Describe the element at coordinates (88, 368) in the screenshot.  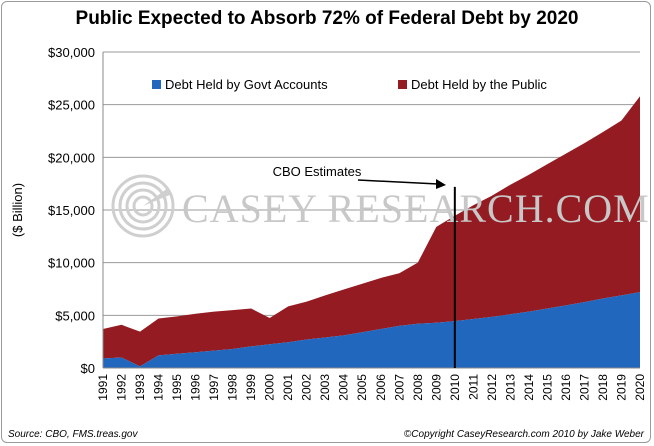
I see `y-tick-label: $0` at that location.